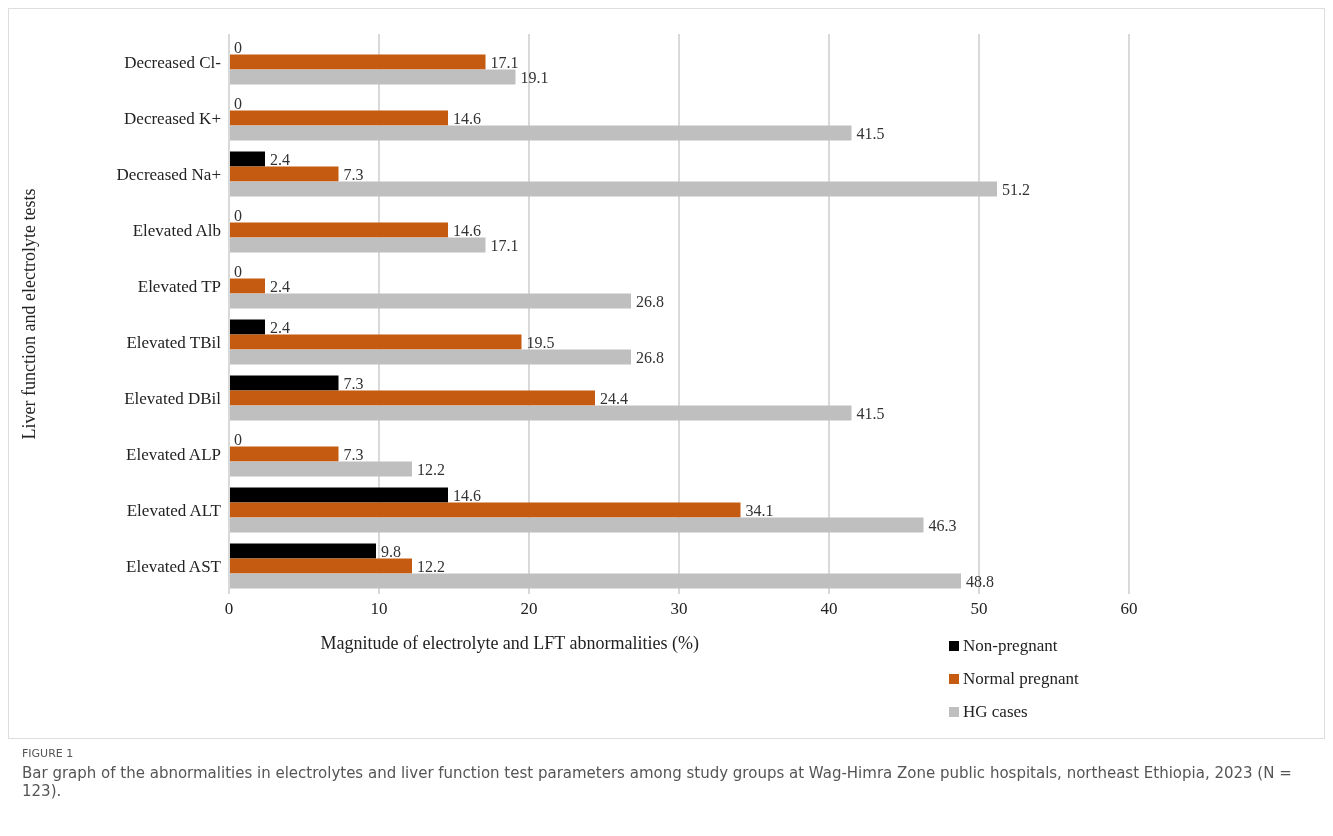 The image size is (1333, 836). What do you see at coordinates (942, 525) in the screenshot?
I see `data-label: 46.3` at bounding box center [942, 525].